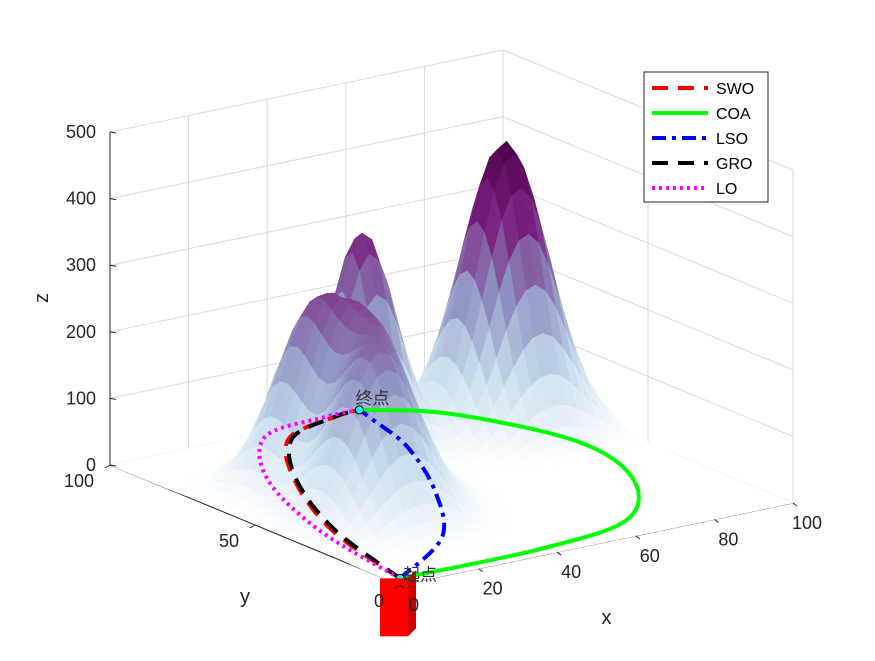 This screenshot has height=661, width=875. I want to click on x-tick-label: 60, so click(650, 556).